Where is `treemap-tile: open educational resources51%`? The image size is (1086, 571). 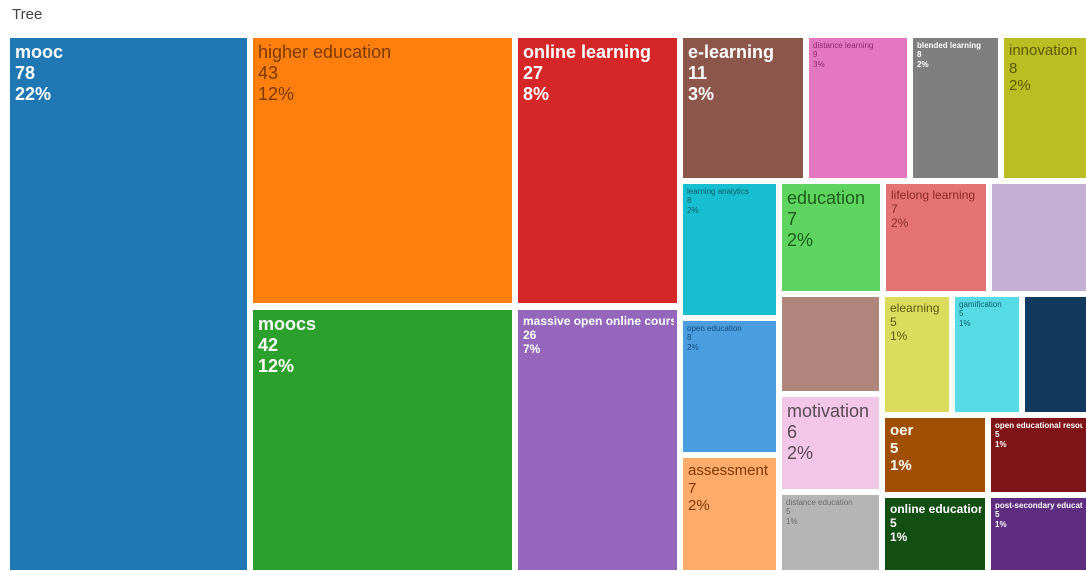
treemap-tile: open educational resources51% is located at coordinates (1038, 455).